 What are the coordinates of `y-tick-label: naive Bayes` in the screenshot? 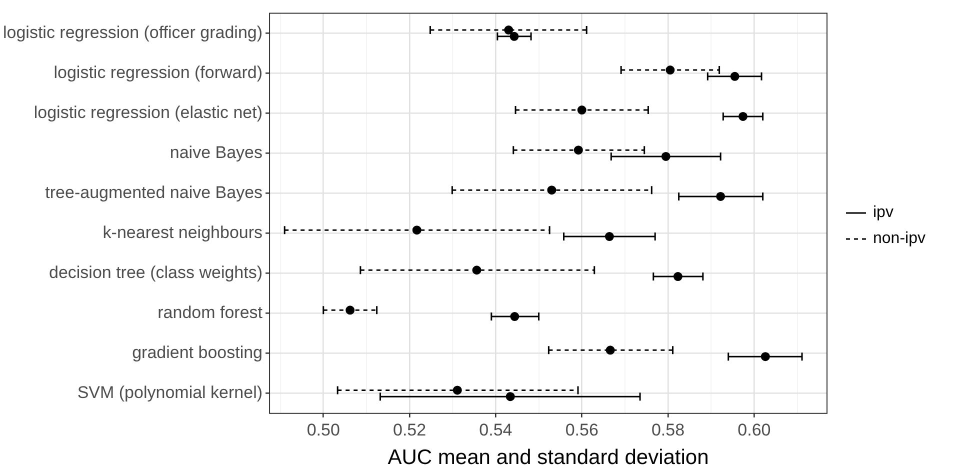 It's located at (216, 152).